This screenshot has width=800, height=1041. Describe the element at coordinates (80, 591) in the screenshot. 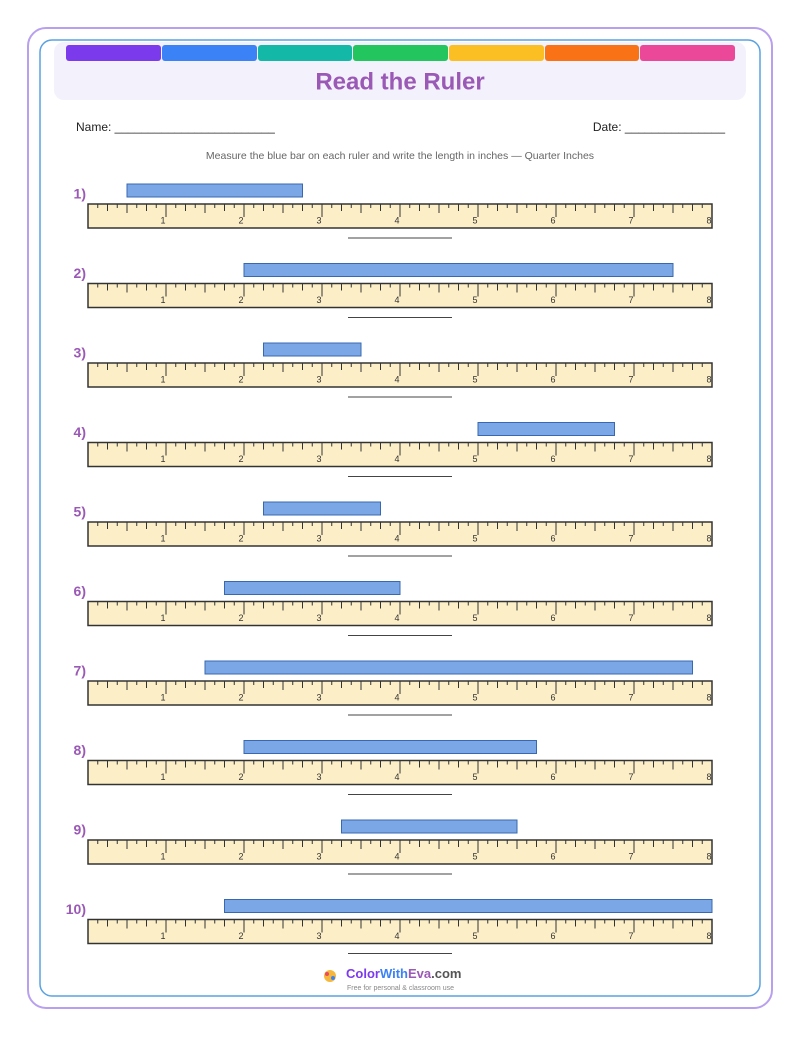

I see `problem-number: 6)` at that location.